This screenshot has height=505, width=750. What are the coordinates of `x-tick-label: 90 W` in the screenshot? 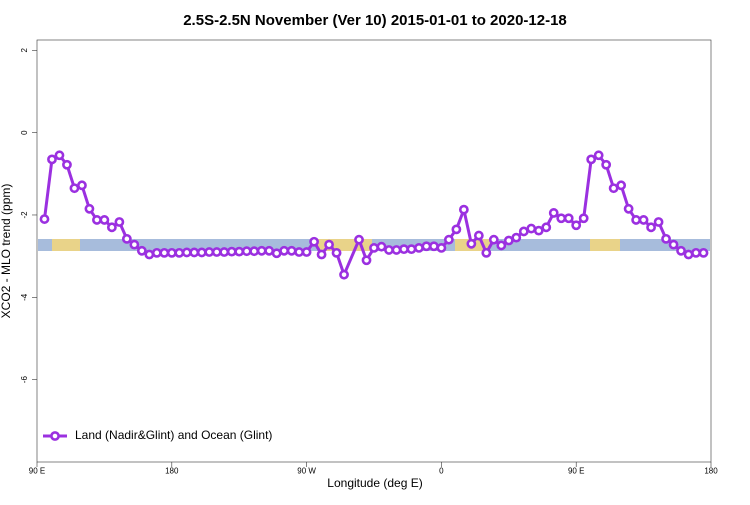 It's located at (306, 471).